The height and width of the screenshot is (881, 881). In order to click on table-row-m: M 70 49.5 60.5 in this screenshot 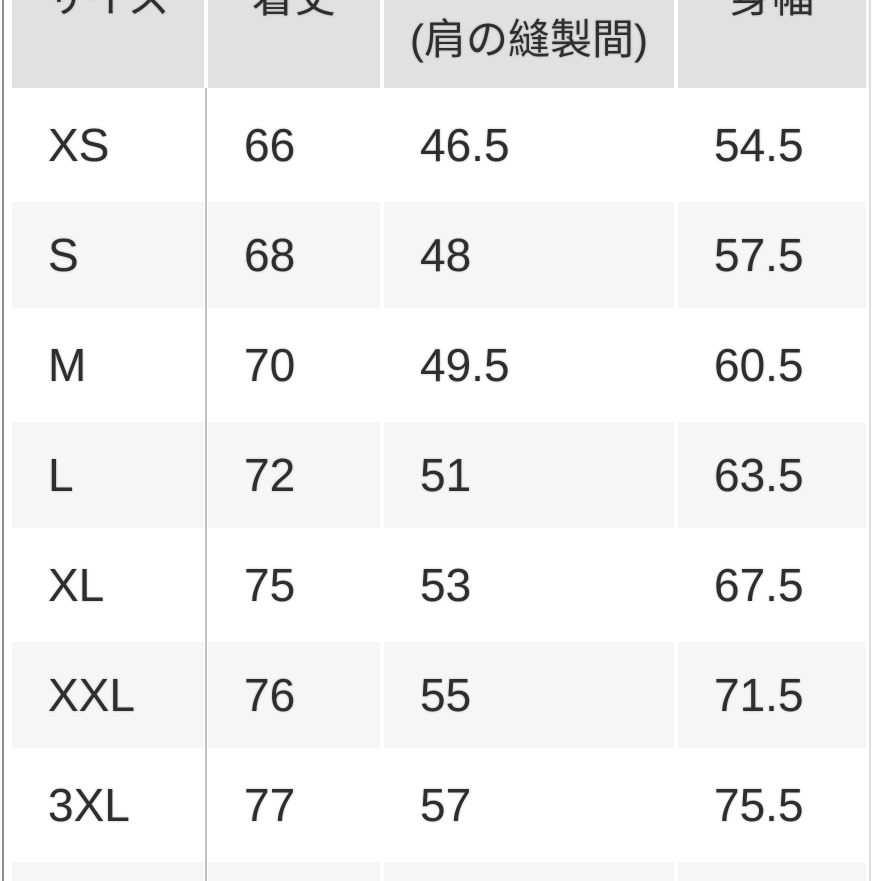, I will do `click(439, 365)`.